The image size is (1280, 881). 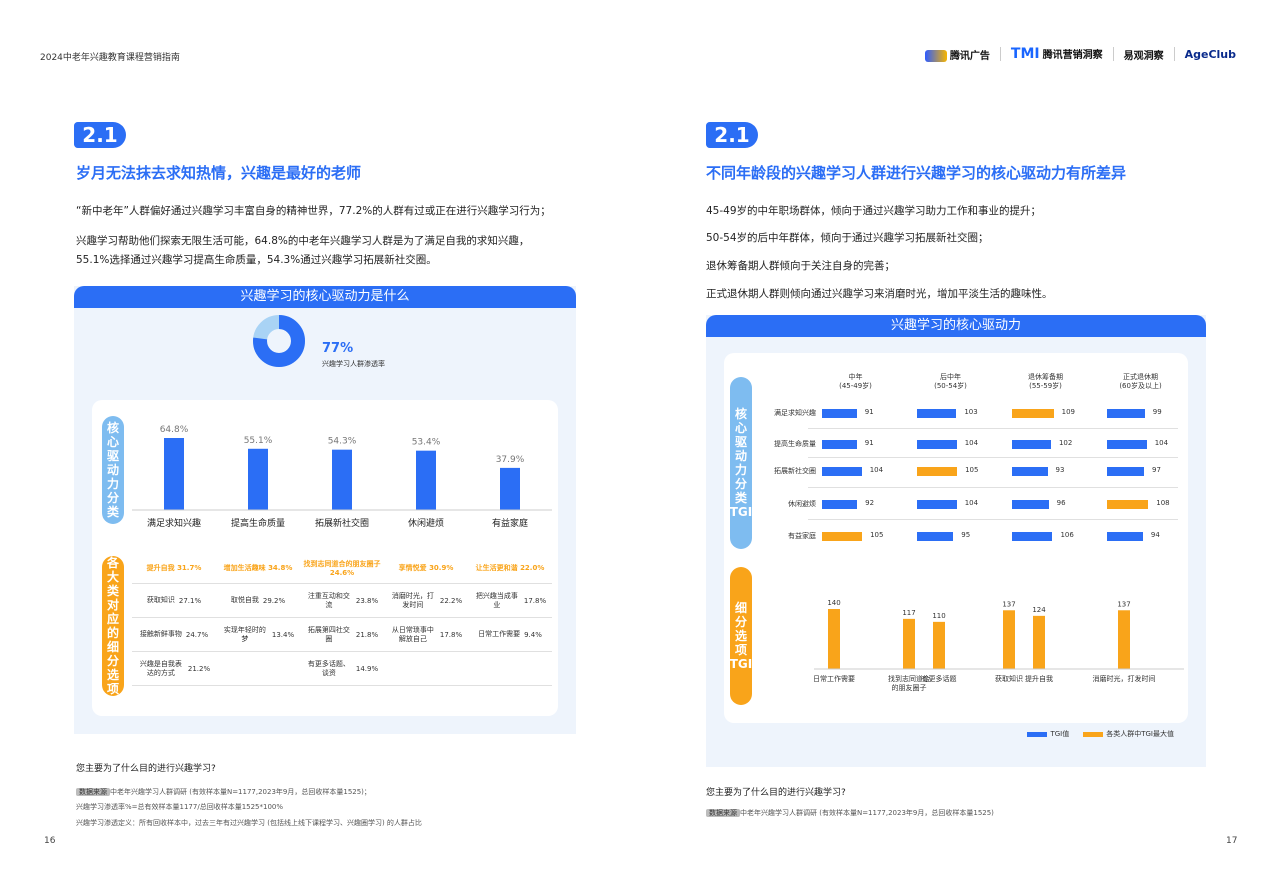 I want to click on sub-cell-name: 接触新鲜事物, so click(x=160, y=634).